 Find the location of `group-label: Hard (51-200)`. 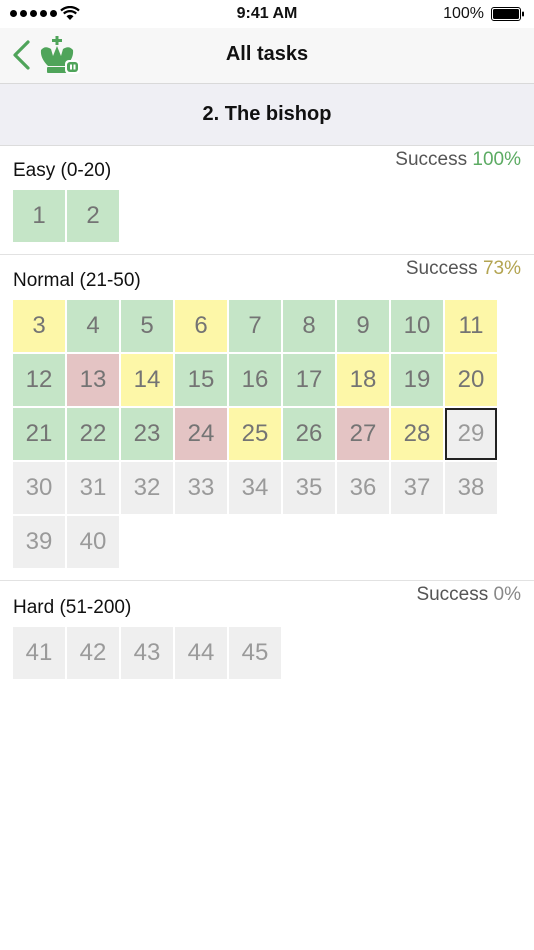

group-label: Hard (51-200) is located at coordinates (72, 607).